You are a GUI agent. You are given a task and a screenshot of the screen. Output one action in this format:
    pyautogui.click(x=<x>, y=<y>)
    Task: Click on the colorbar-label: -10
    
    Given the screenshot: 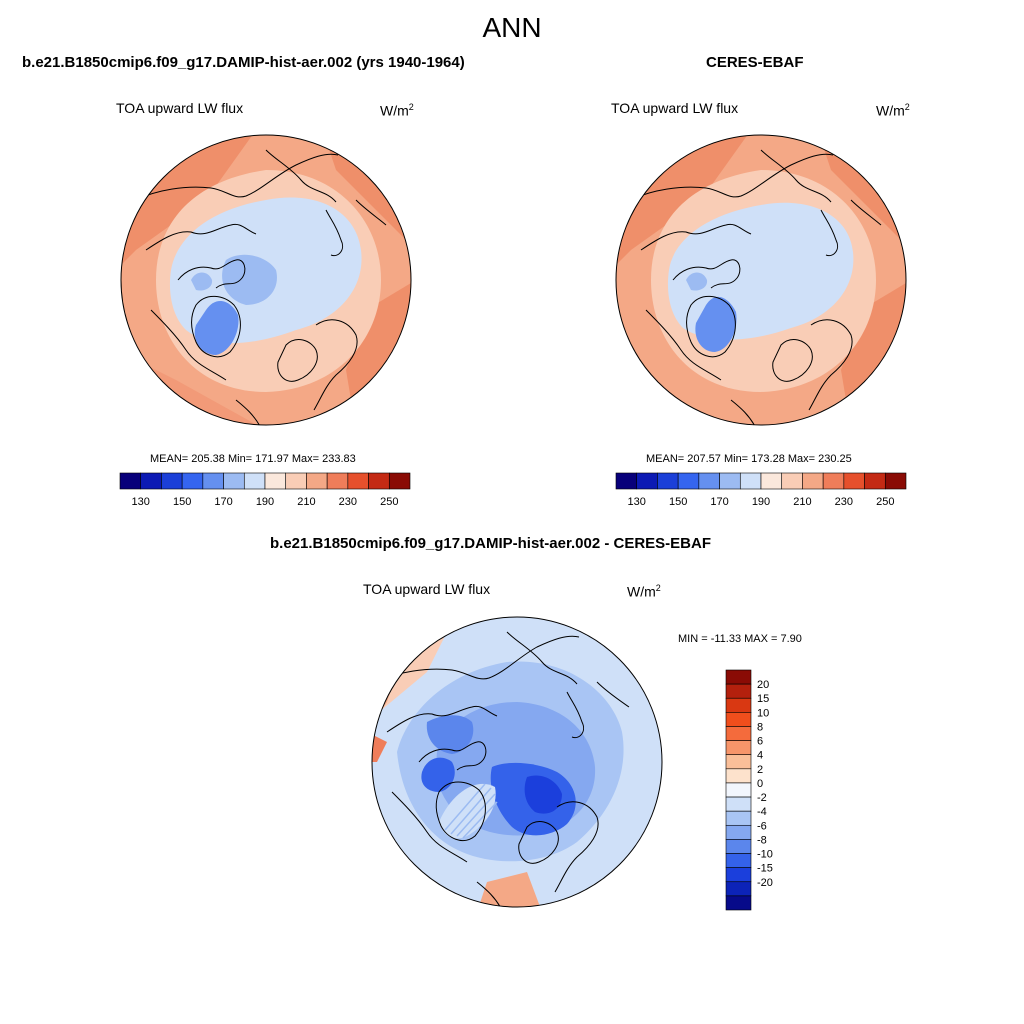 What is the action you would take?
    pyautogui.click(x=765, y=855)
    